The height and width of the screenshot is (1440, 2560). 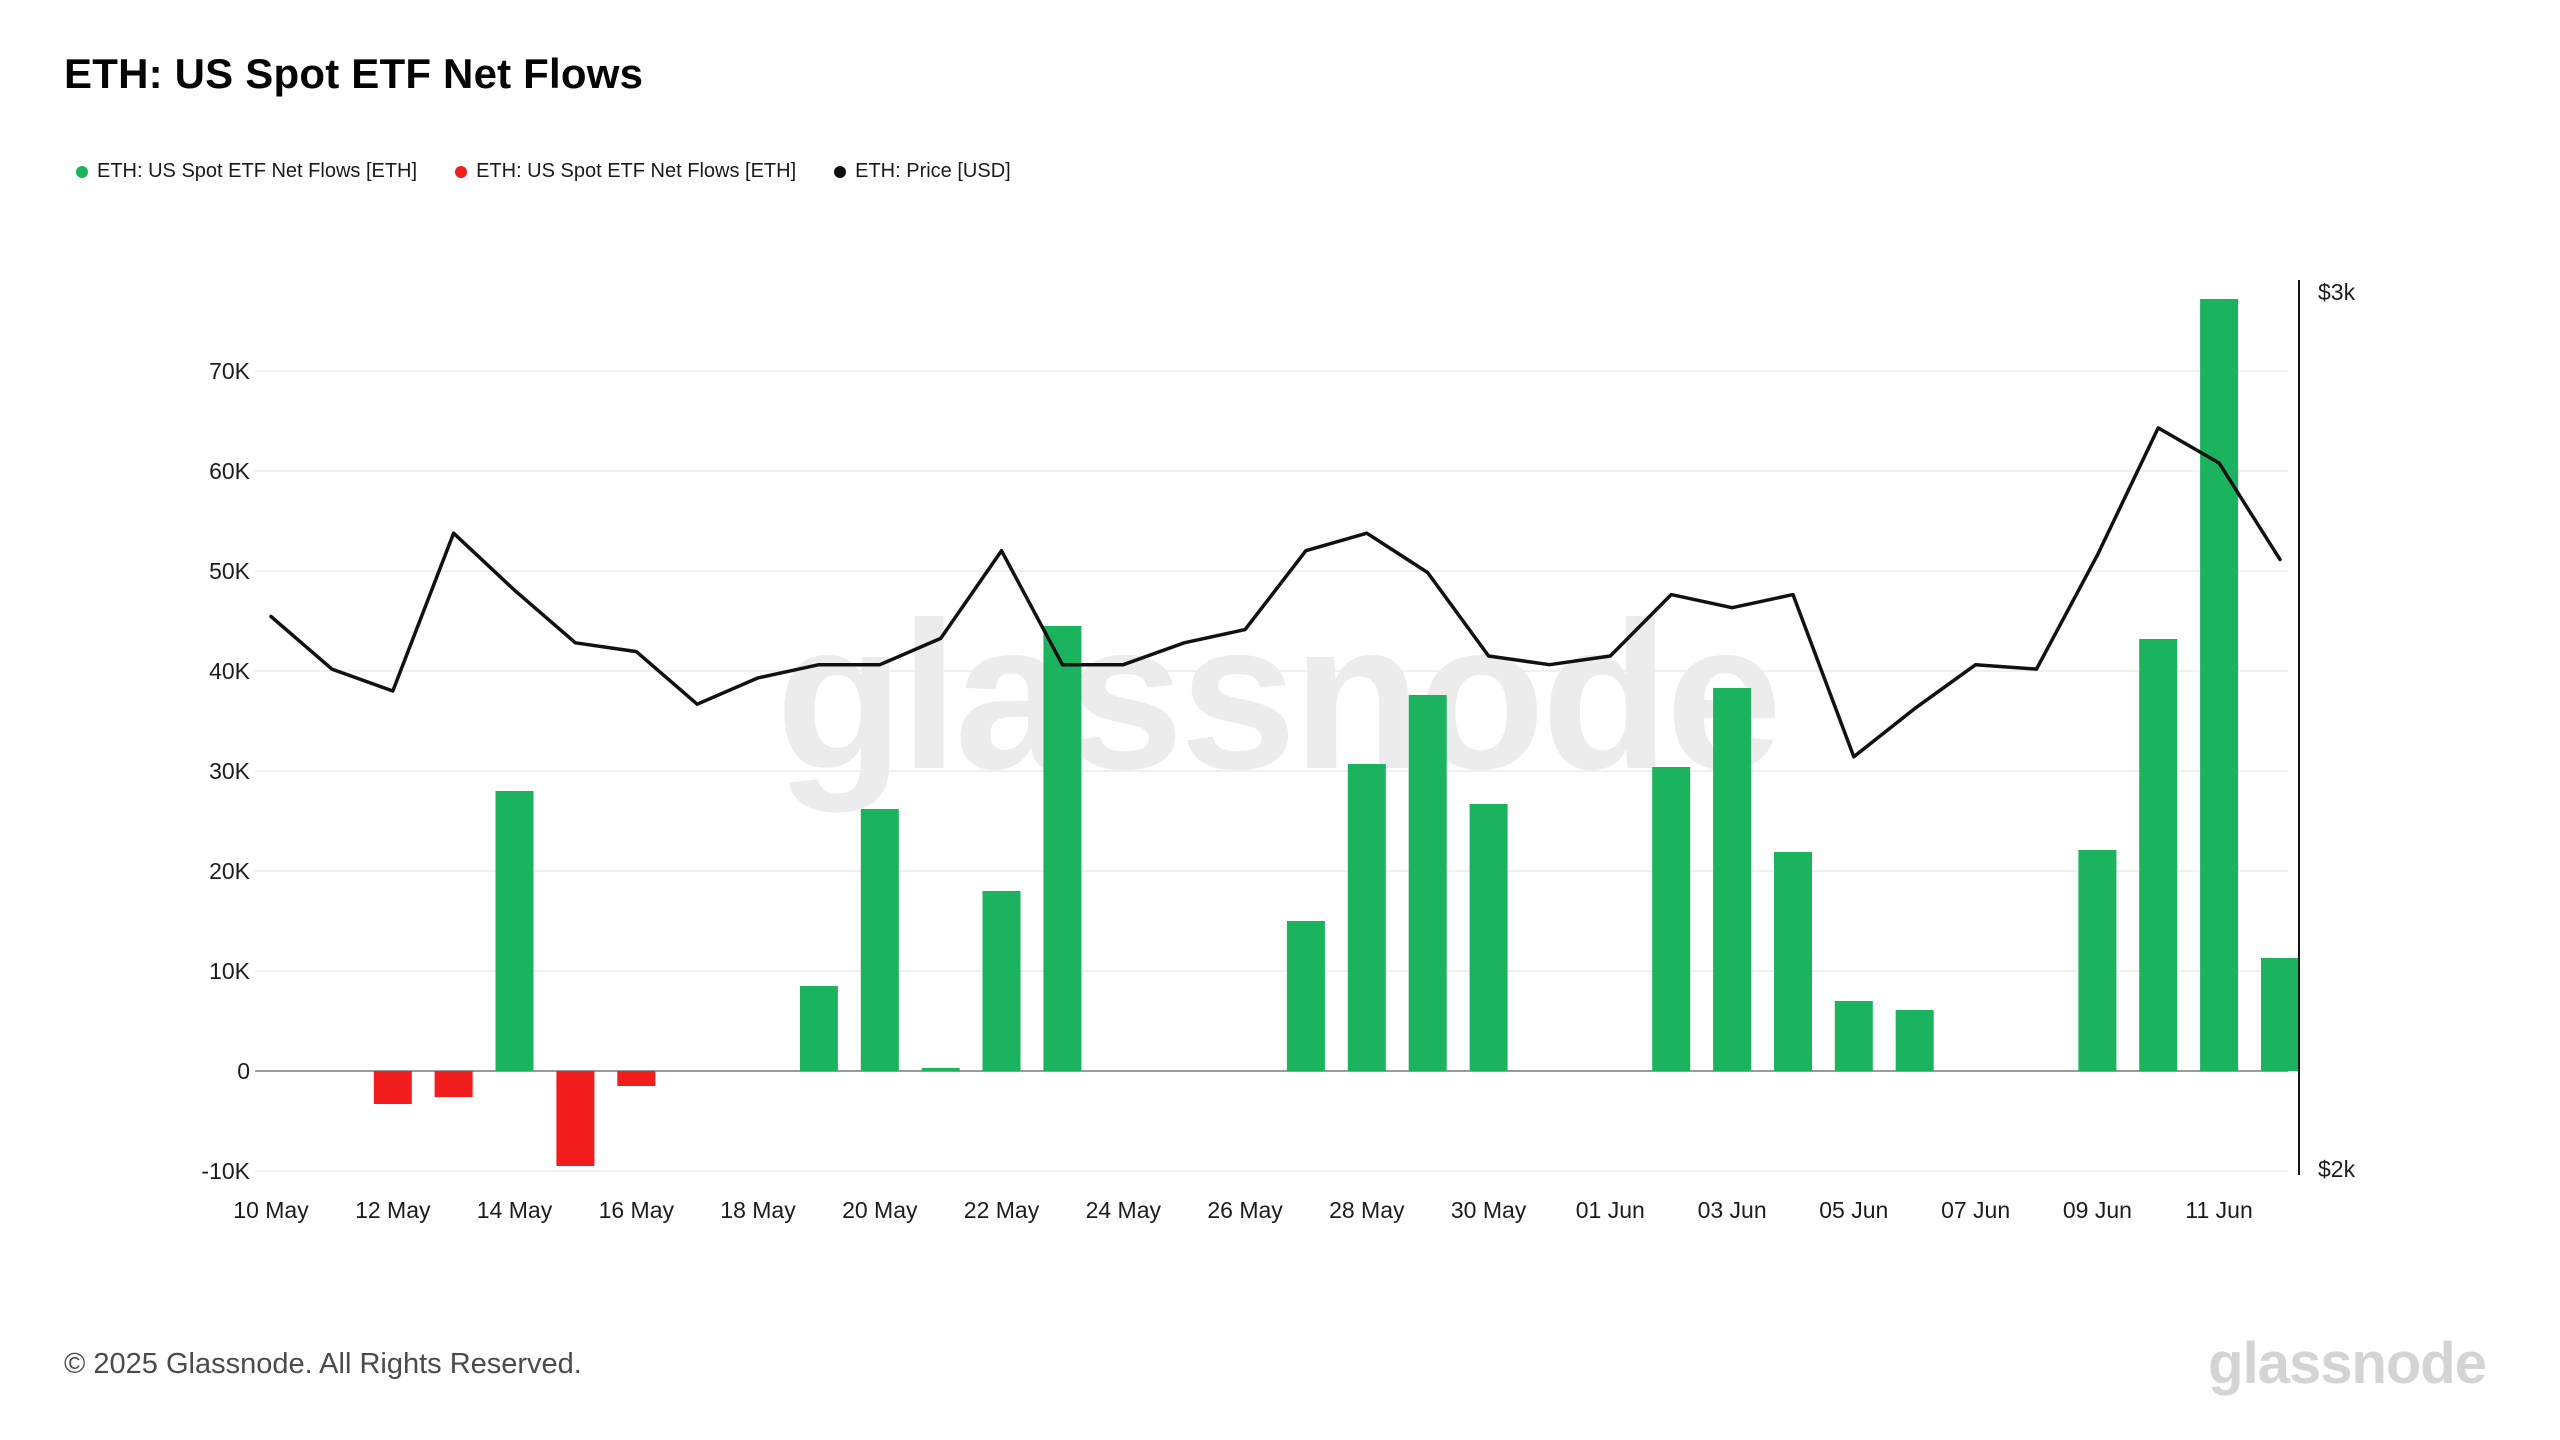 I want to click on bar-13 May, so click(x=453, y=1084).